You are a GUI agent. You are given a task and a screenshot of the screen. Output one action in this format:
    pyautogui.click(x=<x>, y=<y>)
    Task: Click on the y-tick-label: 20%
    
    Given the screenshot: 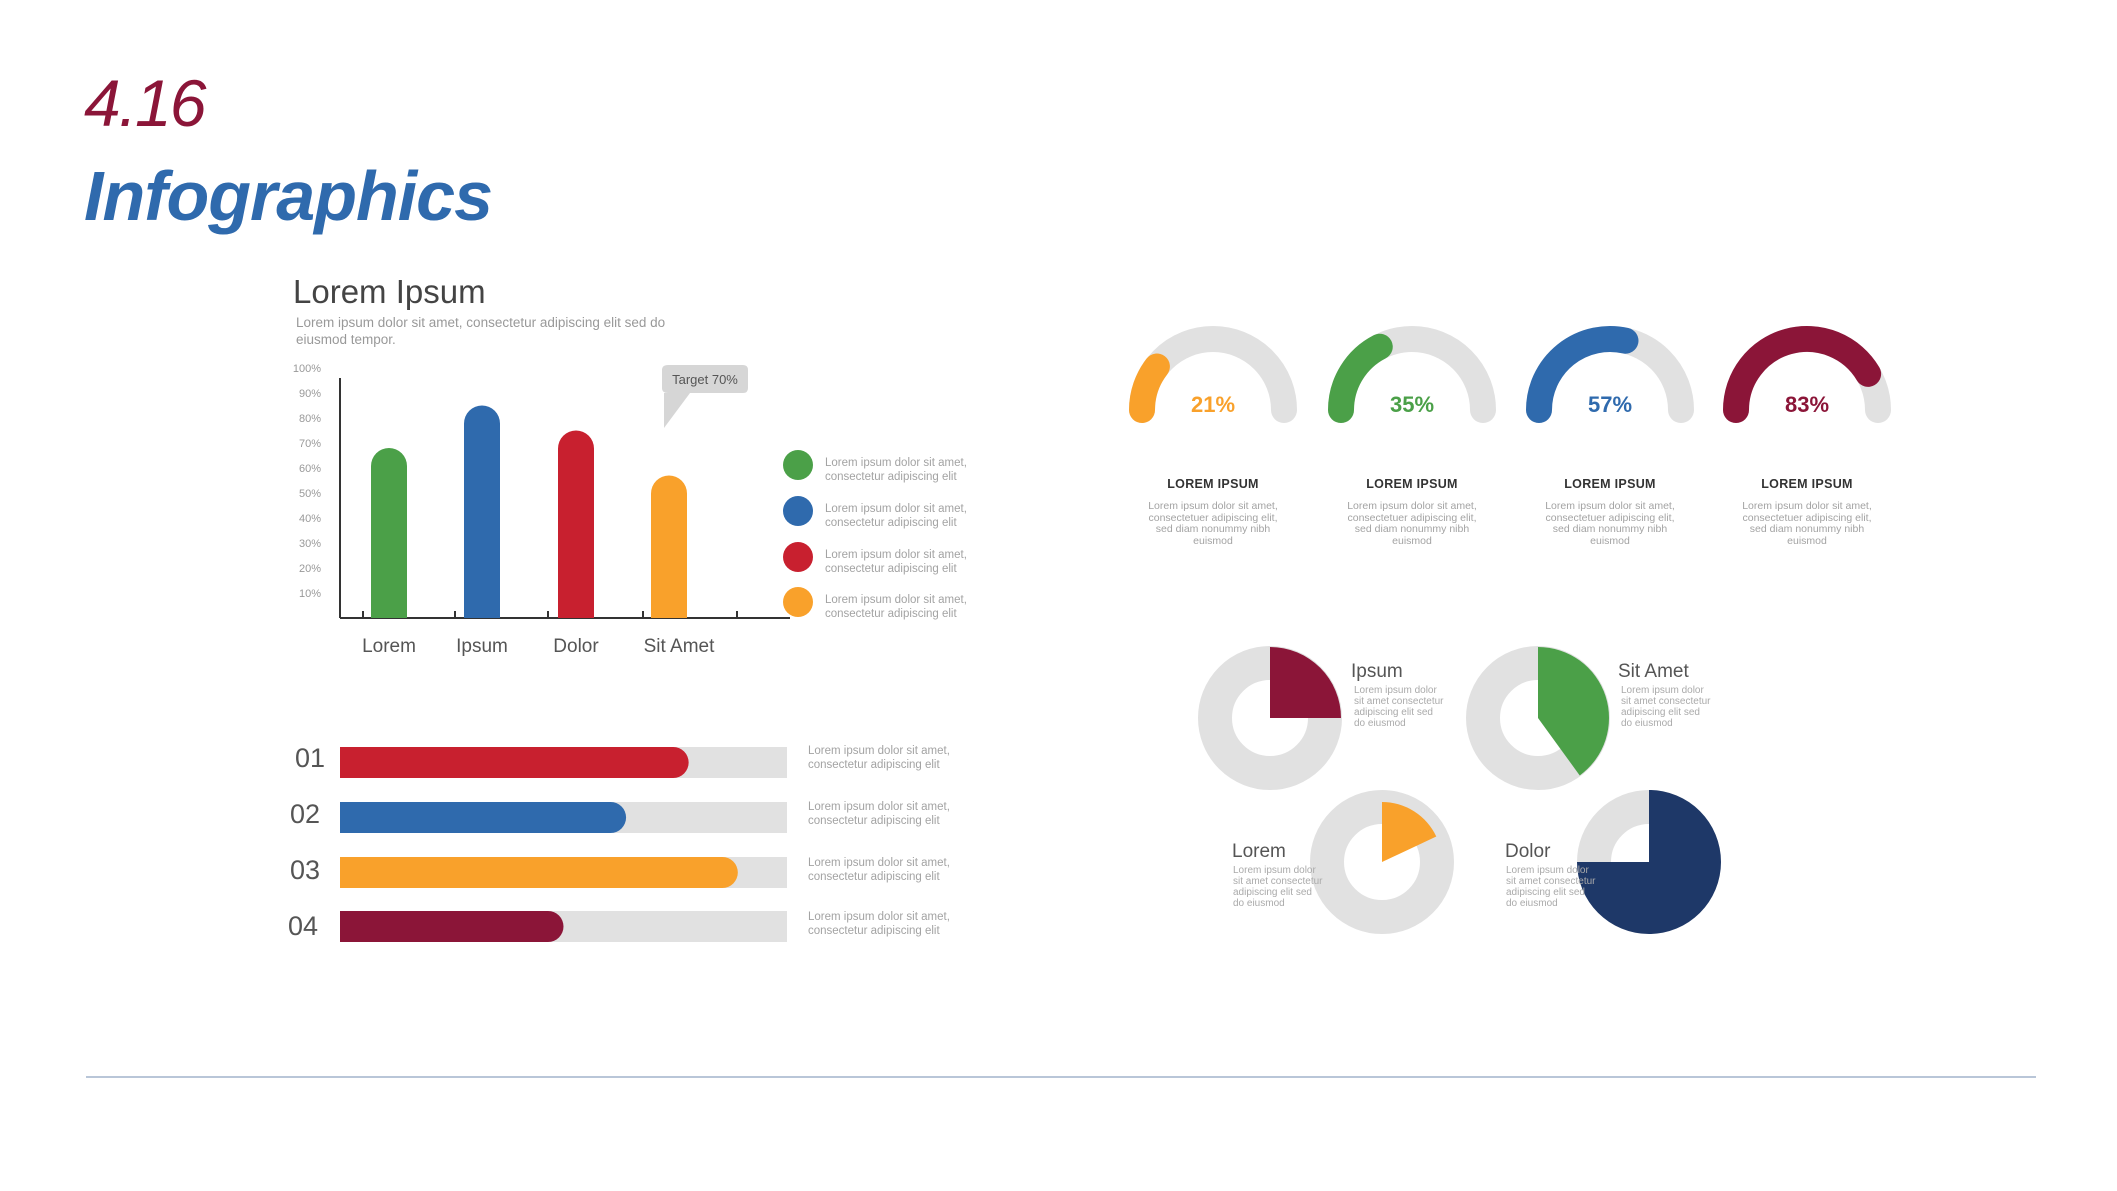 What is the action you would take?
    pyautogui.click(x=310, y=569)
    